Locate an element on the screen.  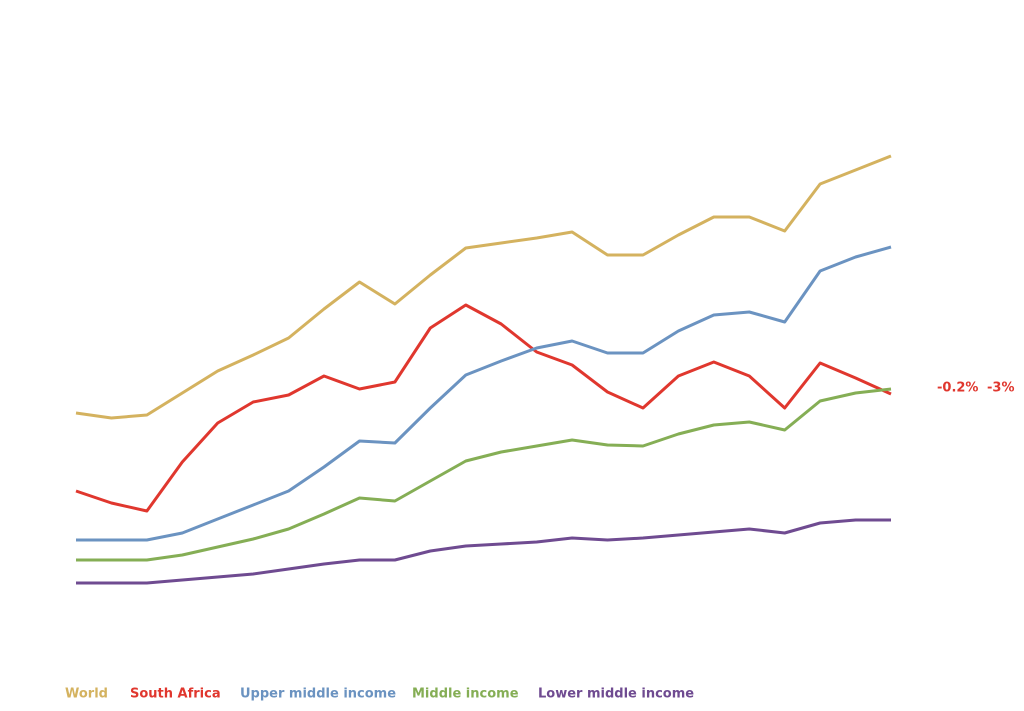
annotation: -3% is located at coordinates (1000, 388).